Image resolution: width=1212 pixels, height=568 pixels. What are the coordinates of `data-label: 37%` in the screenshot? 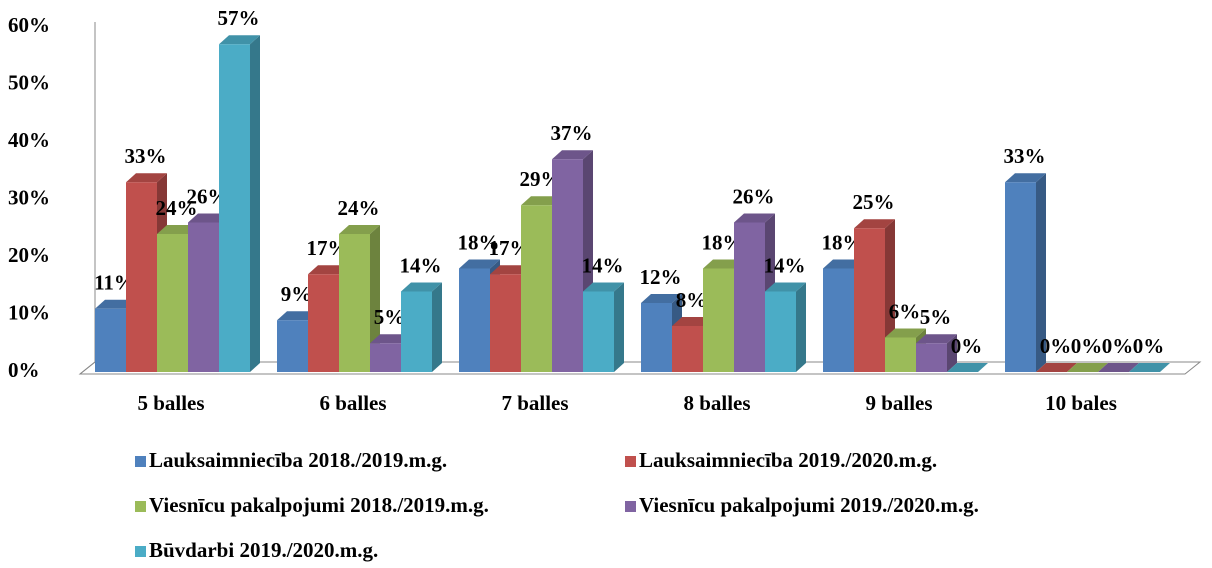 It's located at (572, 133).